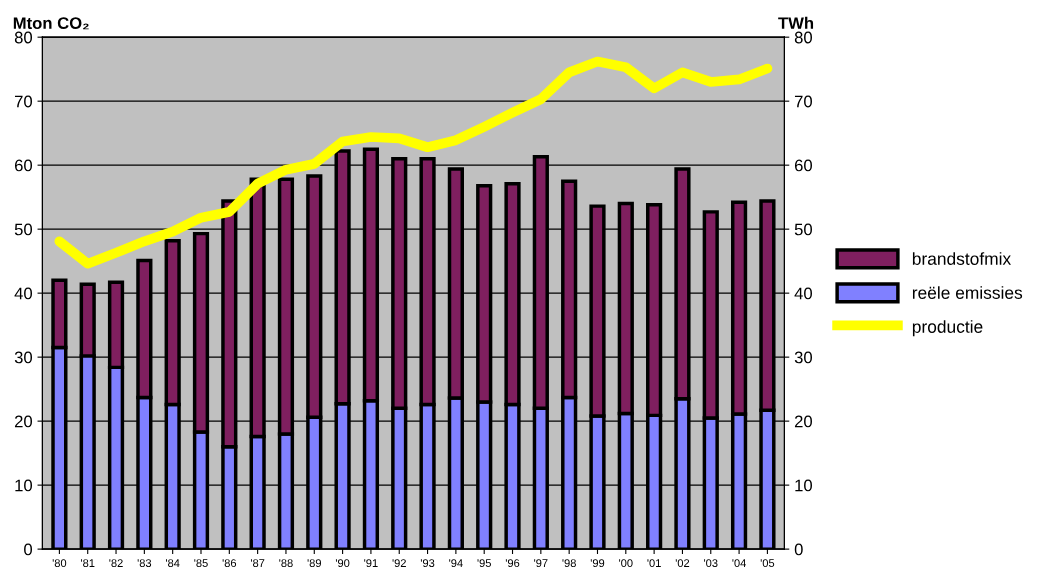  What do you see at coordinates (569, 563) in the screenshot?
I see `x-tick-label: '98` at bounding box center [569, 563].